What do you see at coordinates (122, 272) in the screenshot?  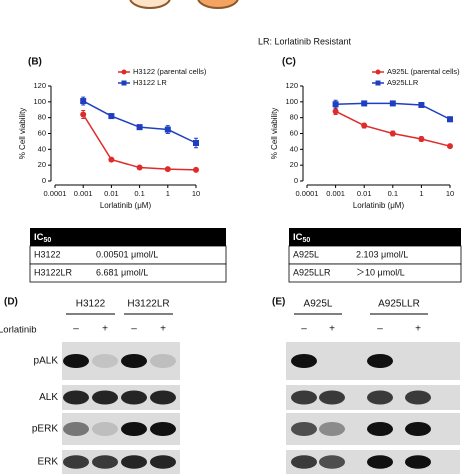 I see `table-cell: 6.681 μmol/L` at bounding box center [122, 272].